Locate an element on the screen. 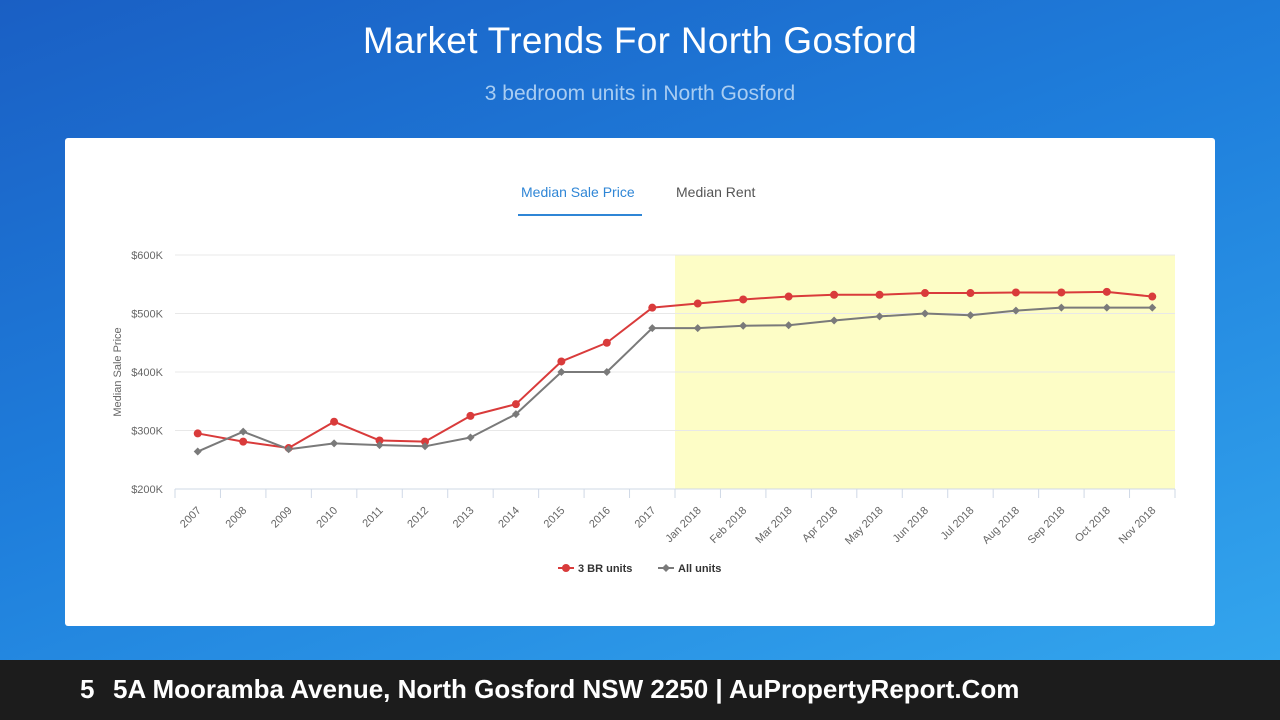 The width and height of the screenshot is (1280, 720). x-tick-label: 2015 is located at coordinates (555, 518).